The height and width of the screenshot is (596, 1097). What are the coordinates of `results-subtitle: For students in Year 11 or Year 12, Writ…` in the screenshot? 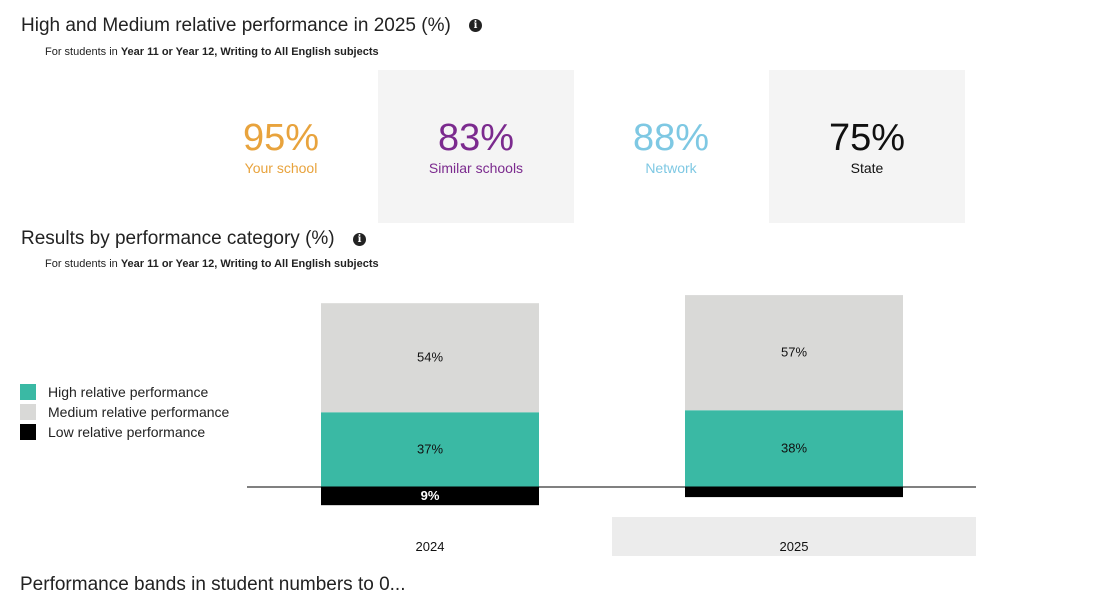 It's located at (212, 264).